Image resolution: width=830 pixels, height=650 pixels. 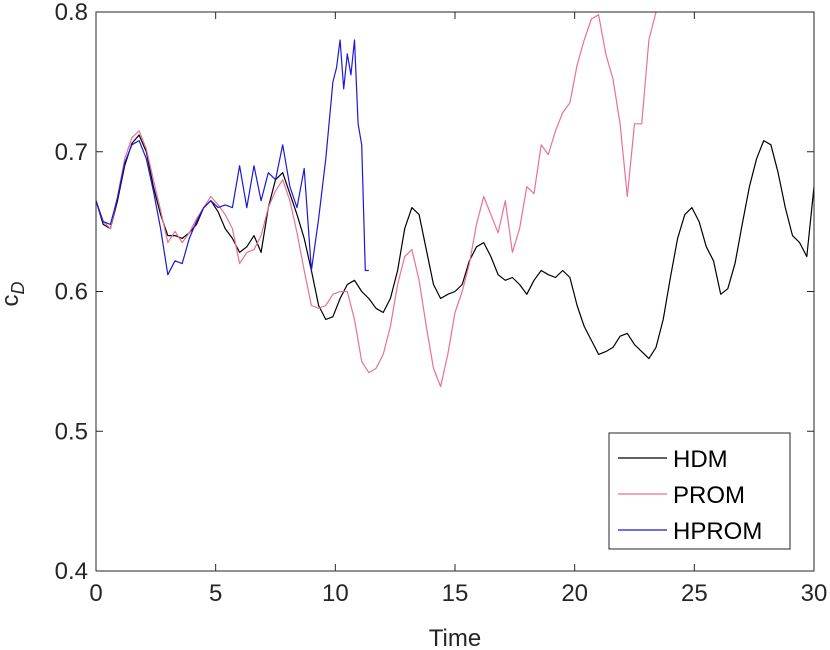 I want to click on legend: HDM PROM HPROM, so click(x=699, y=491).